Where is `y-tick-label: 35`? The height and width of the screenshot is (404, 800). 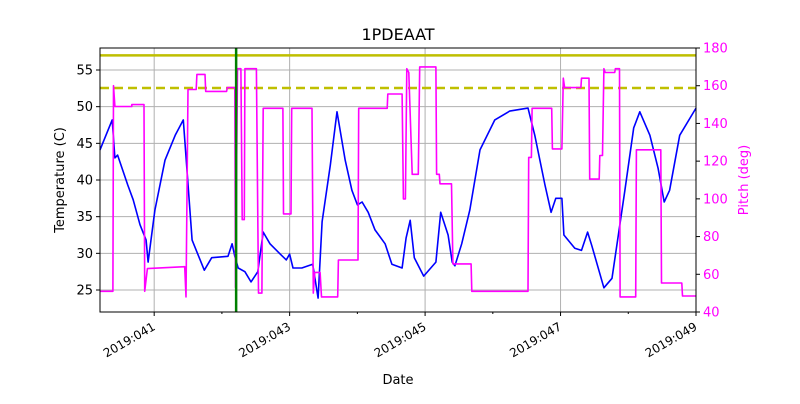 y-tick-label: 35 is located at coordinates (84, 217).